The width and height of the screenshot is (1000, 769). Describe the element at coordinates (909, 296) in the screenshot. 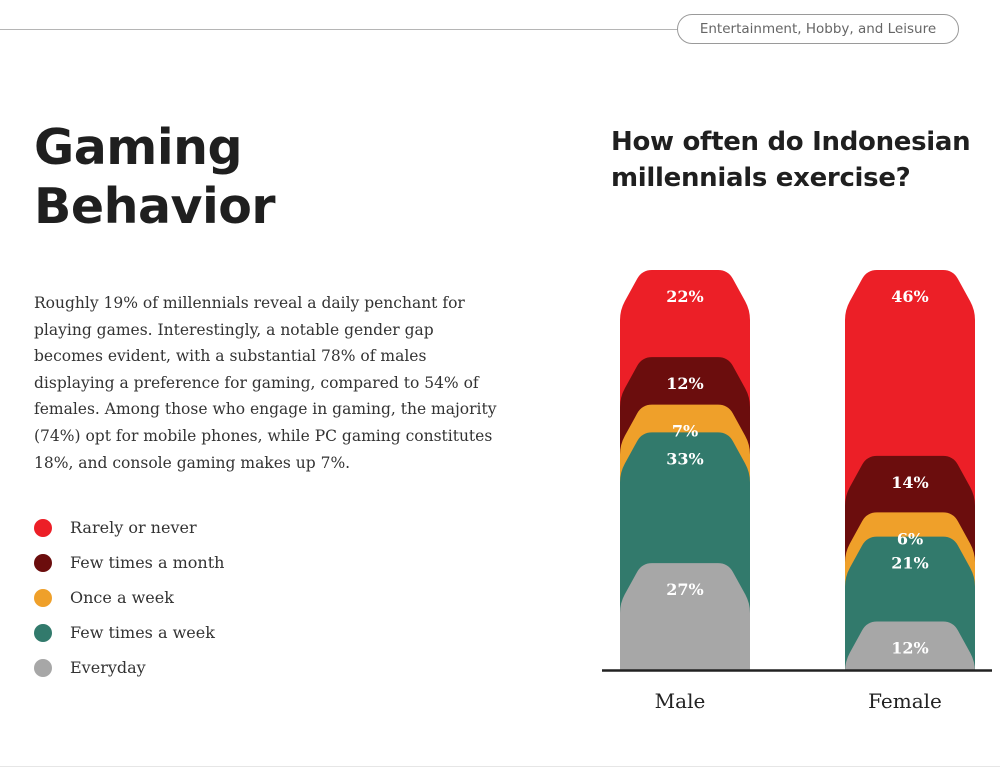

I see `data-label: 46%` at that location.